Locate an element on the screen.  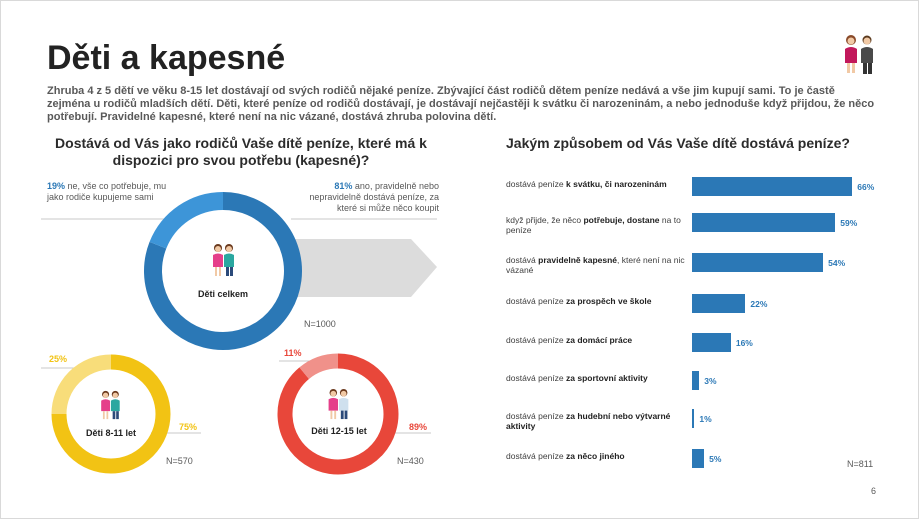
donut-old-slice-ne is located at coordinates (319, 366).